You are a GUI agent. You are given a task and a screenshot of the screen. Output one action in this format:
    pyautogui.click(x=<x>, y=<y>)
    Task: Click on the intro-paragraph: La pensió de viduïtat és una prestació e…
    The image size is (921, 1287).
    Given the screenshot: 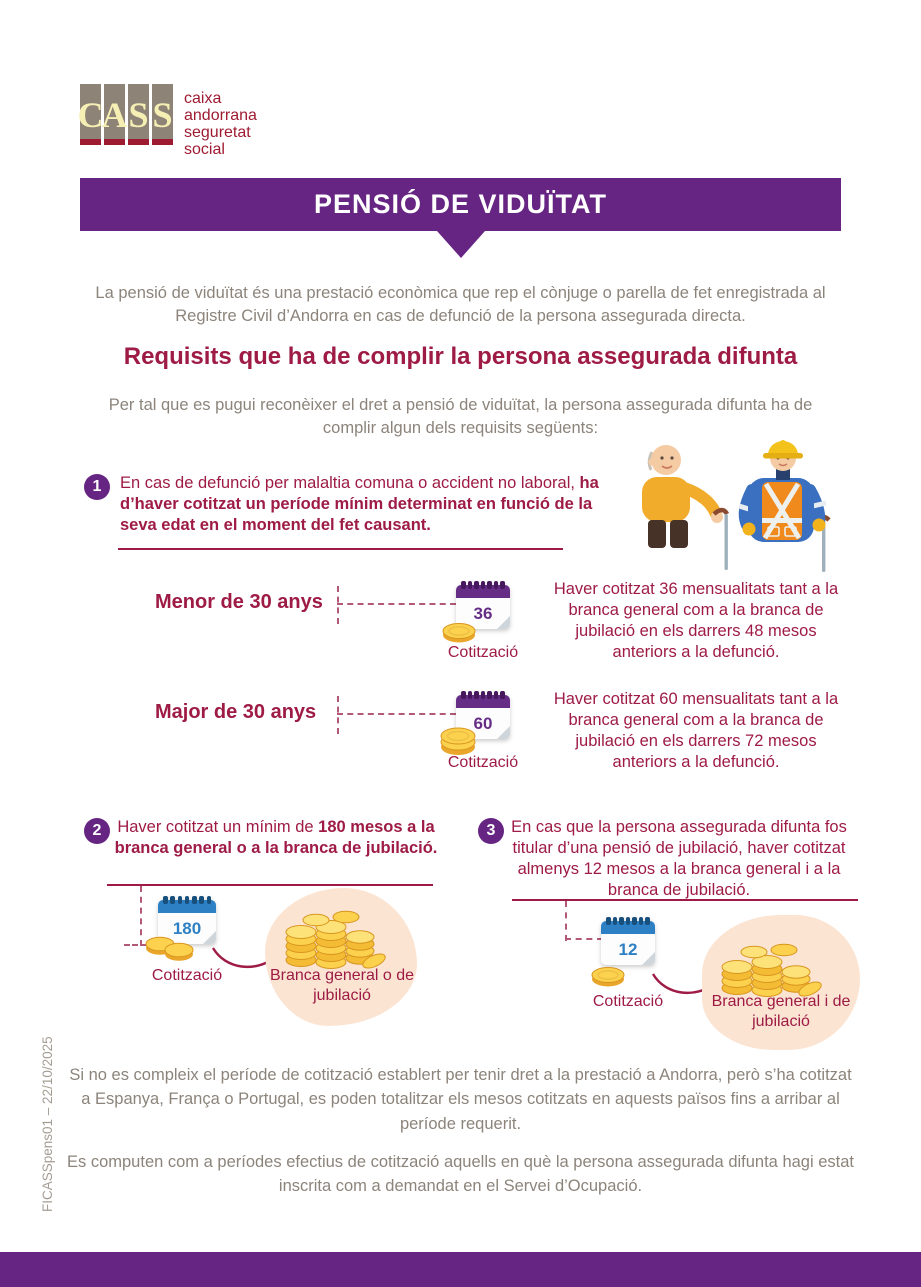 What is the action you would take?
    pyautogui.click(x=460, y=305)
    